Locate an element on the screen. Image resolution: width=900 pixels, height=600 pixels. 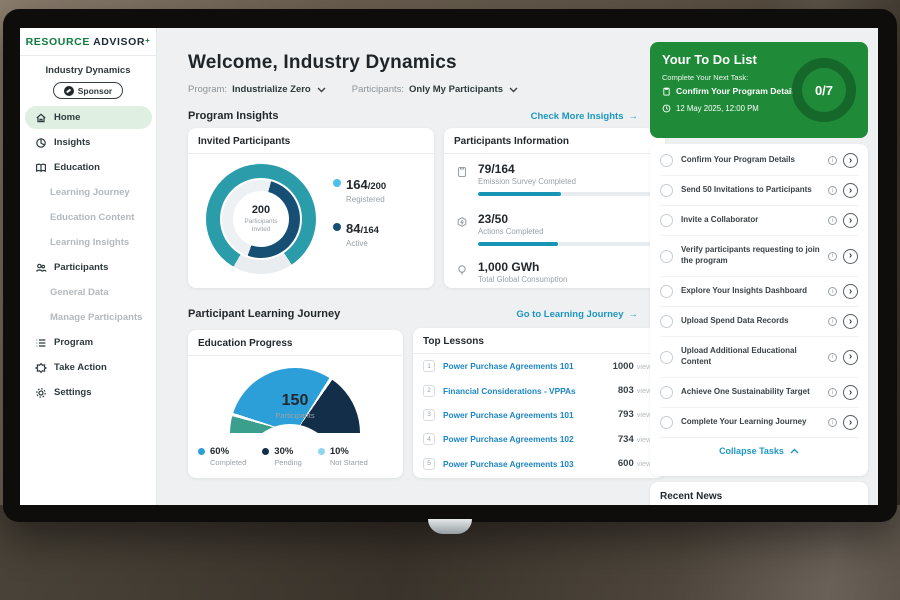
rank-badge: 2 is located at coordinates (429, 390).